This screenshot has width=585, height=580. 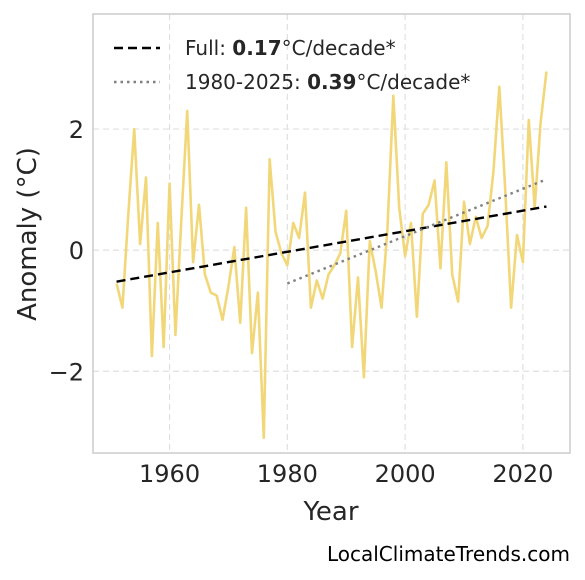 What do you see at coordinates (76, 251) in the screenshot?
I see `y-tick-label: 0` at bounding box center [76, 251].